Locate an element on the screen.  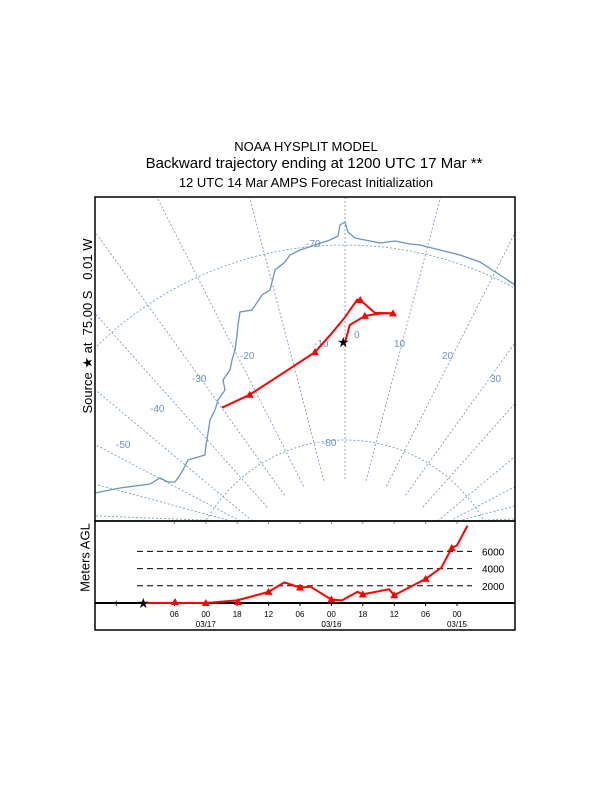
model-name: NOAA HYSPLIT MODEL is located at coordinates (306, 146).